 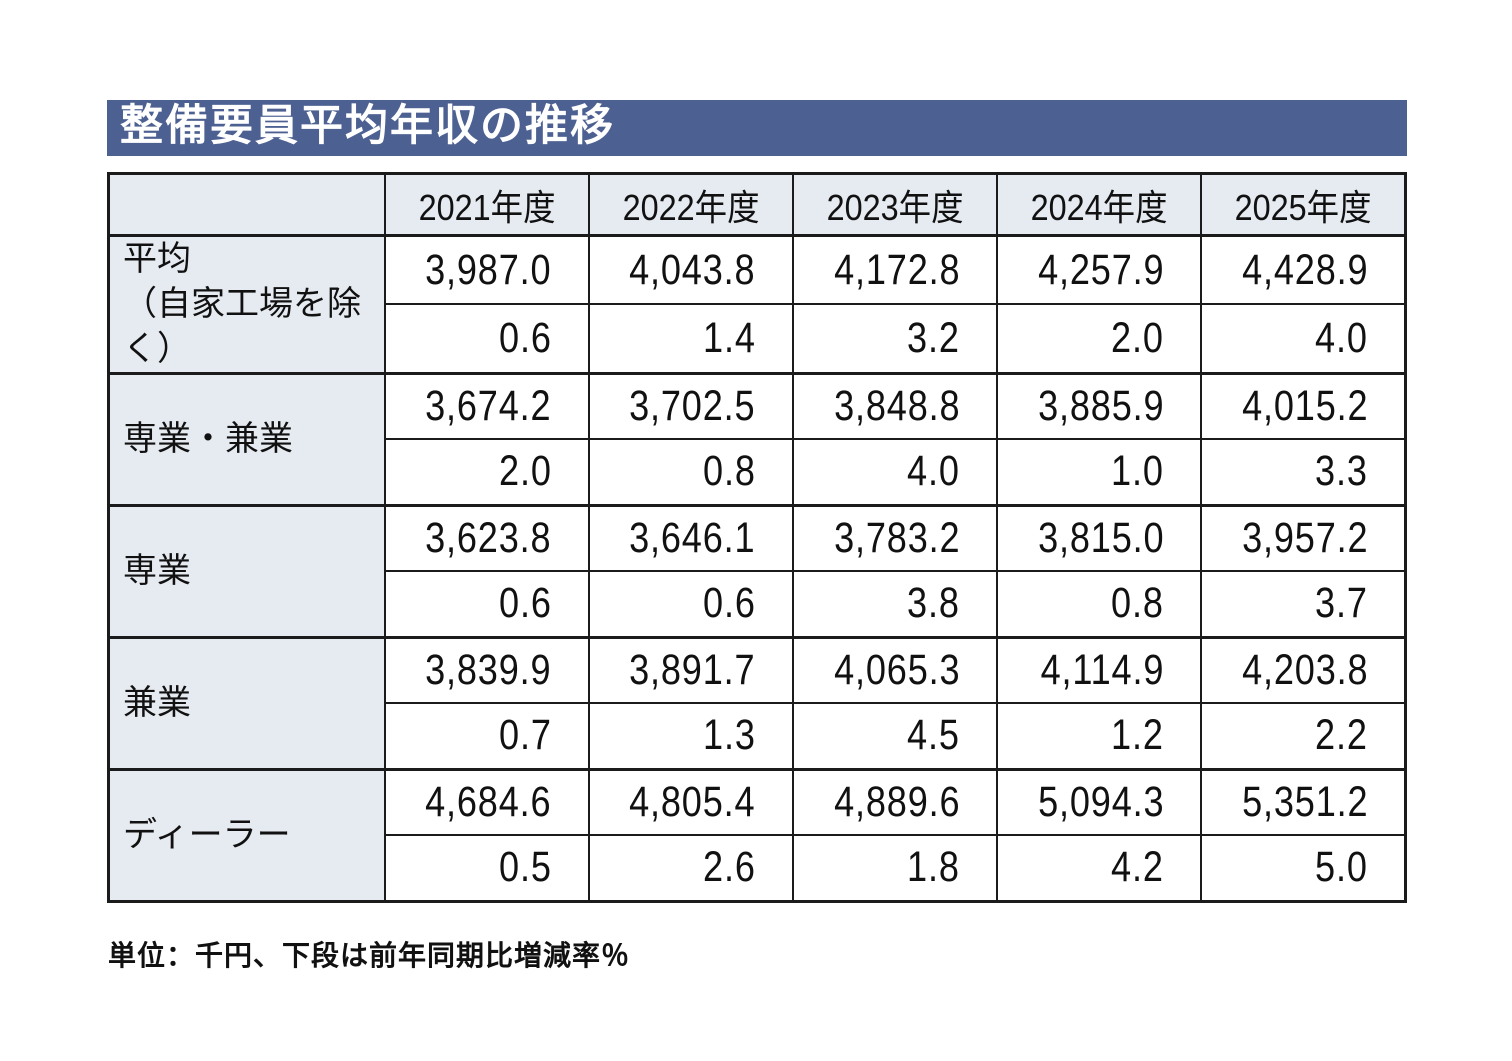 What do you see at coordinates (1099, 802) in the screenshot?
I see `income-value-cell: 5,094.3` at bounding box center [1099, 802].